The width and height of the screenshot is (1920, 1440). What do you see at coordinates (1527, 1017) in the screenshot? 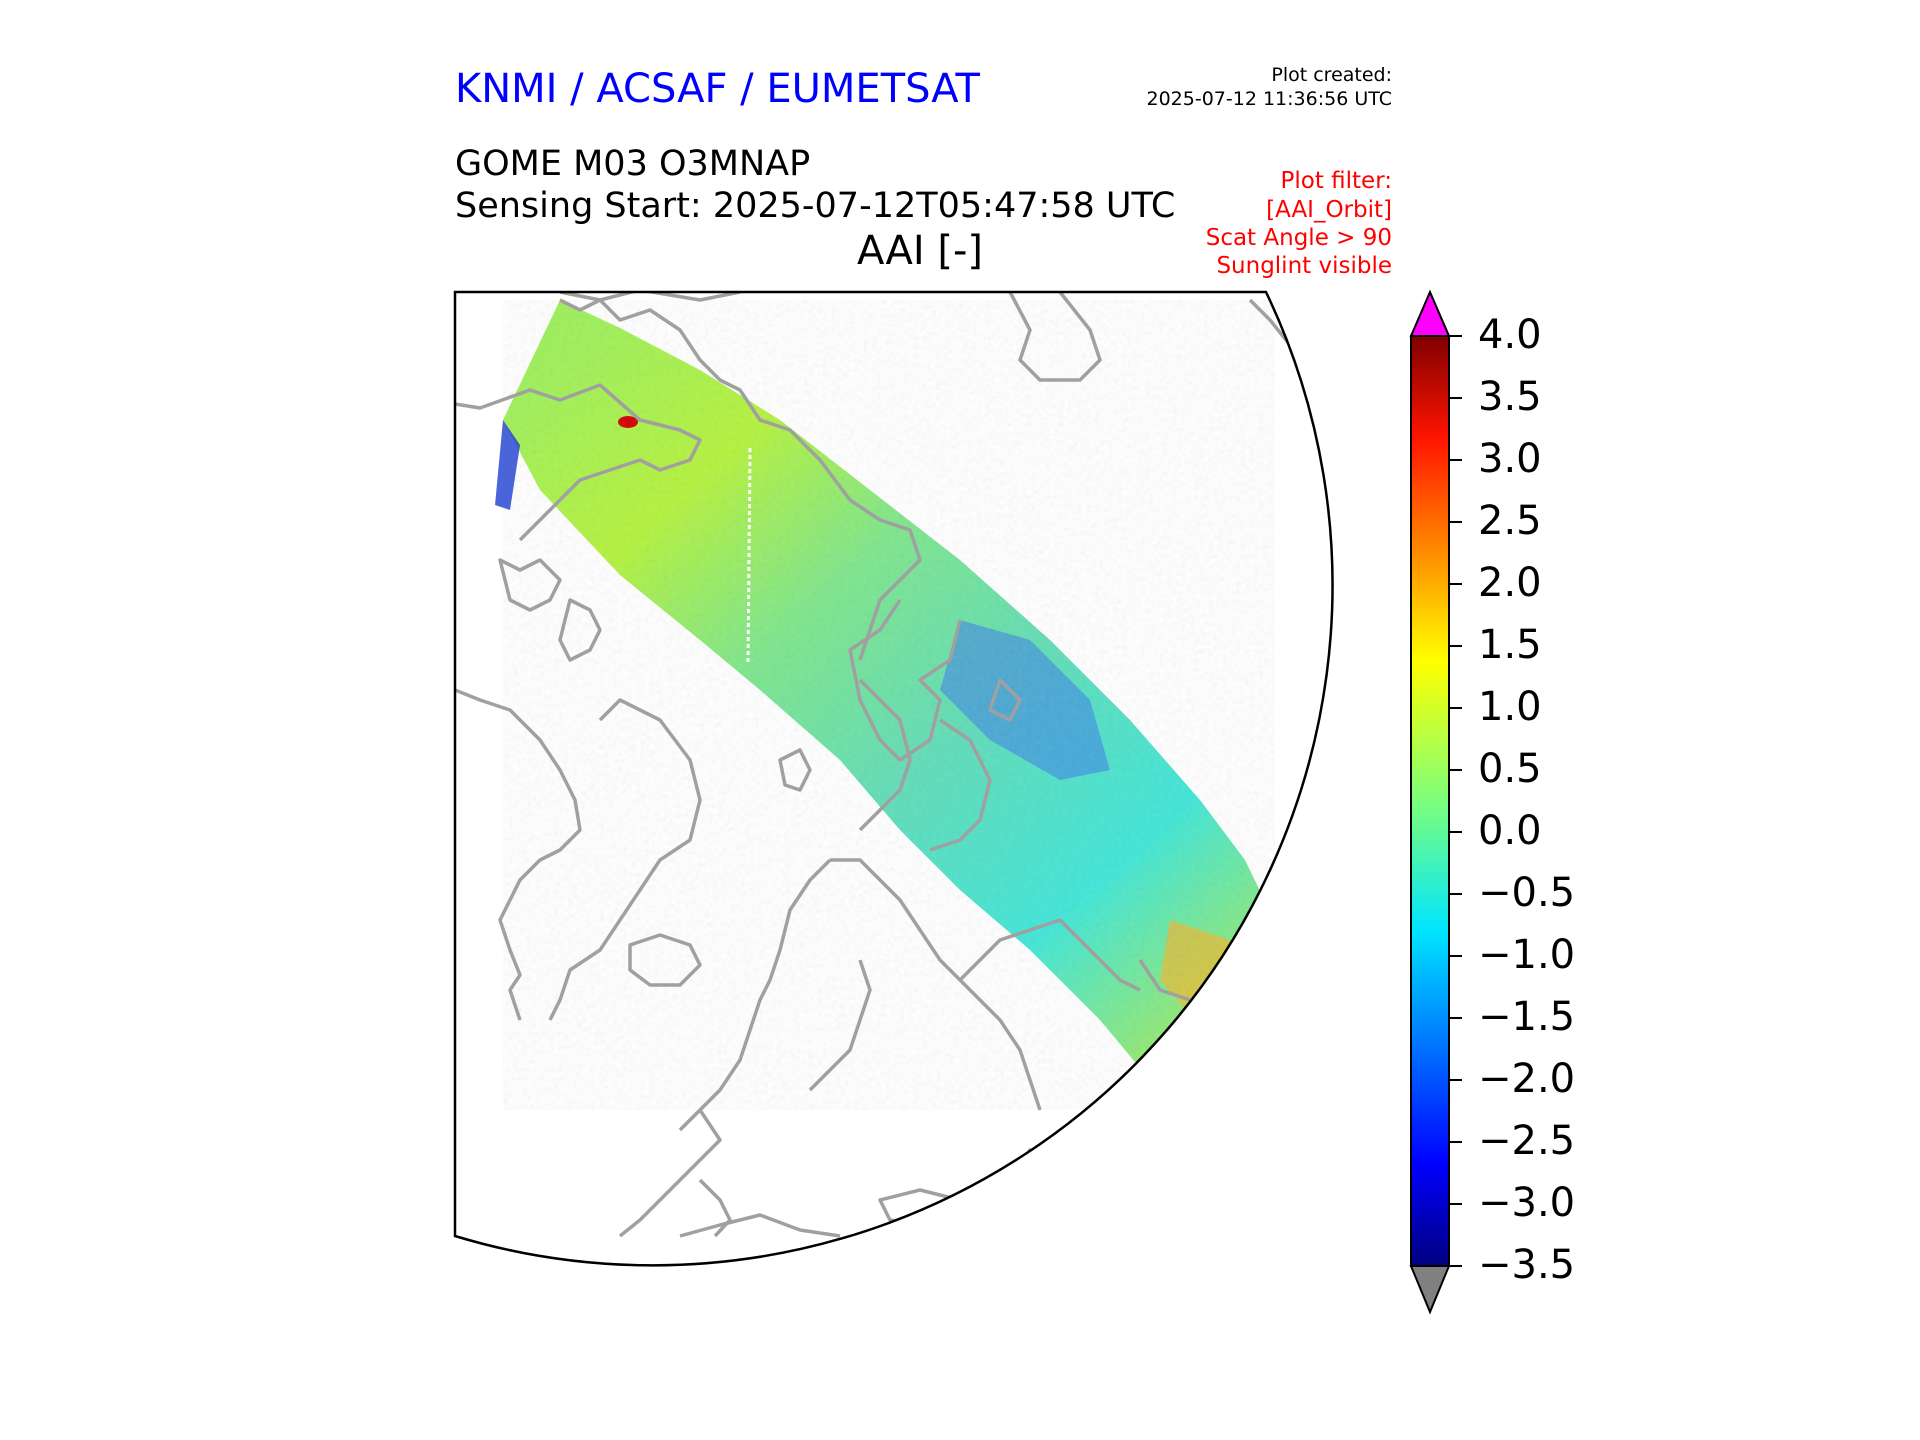
I see `colorbar-tick-label: −1.5` at bounding box center [1527, 1017].